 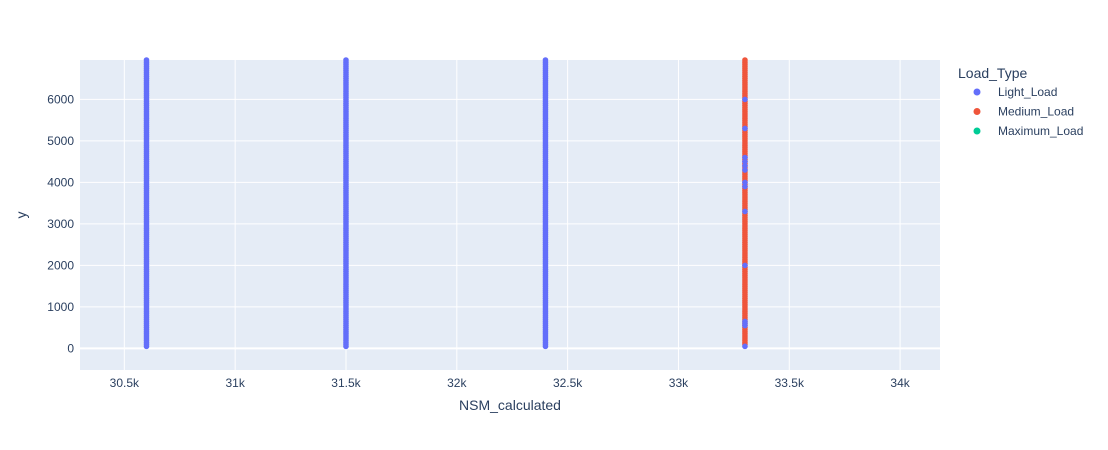 What do you see at coordinates (1027, 92) in the screenshot?
I see `legend-label: Light_Load` at bounding box center [1027, 92].